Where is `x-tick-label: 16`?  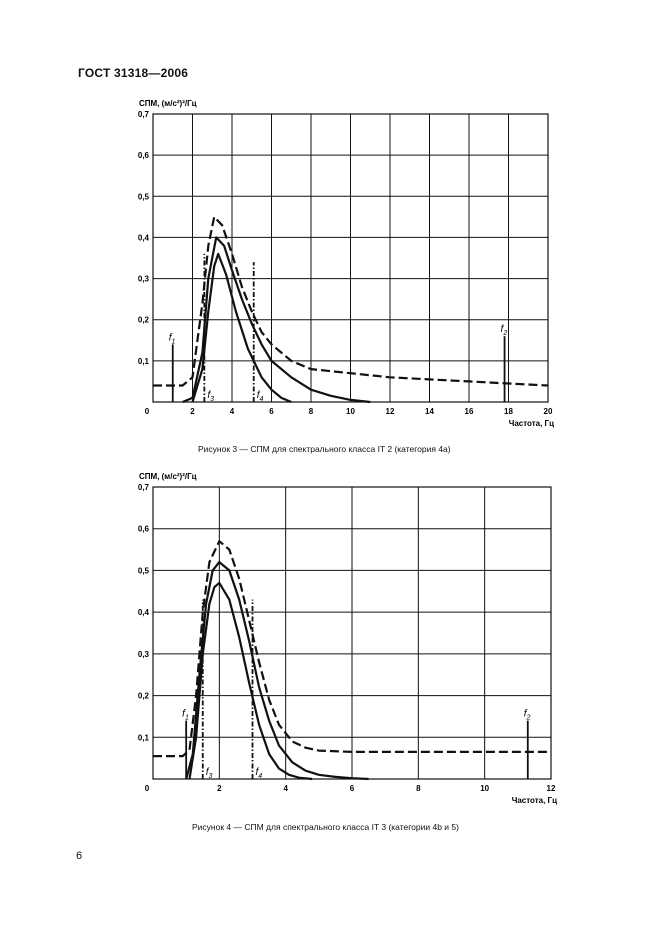
x-tick-label: 16 is located at coordinates (469, 411).